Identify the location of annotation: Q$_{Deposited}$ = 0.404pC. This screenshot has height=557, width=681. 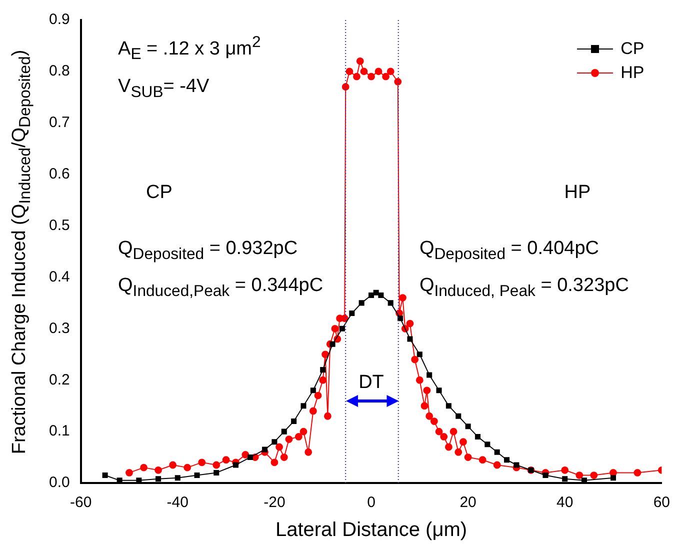
(509, 251).